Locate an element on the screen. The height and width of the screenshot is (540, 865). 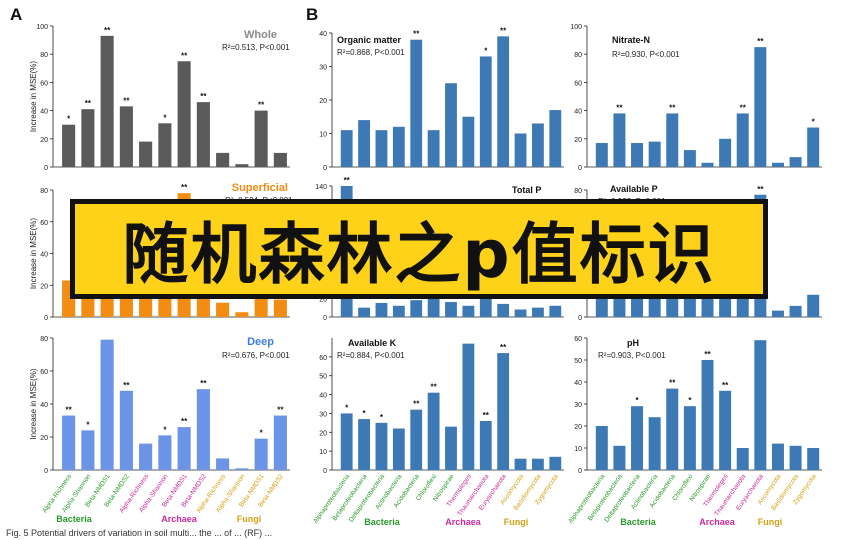
chart-3-title: Deep is located at coordinates (260, 342).